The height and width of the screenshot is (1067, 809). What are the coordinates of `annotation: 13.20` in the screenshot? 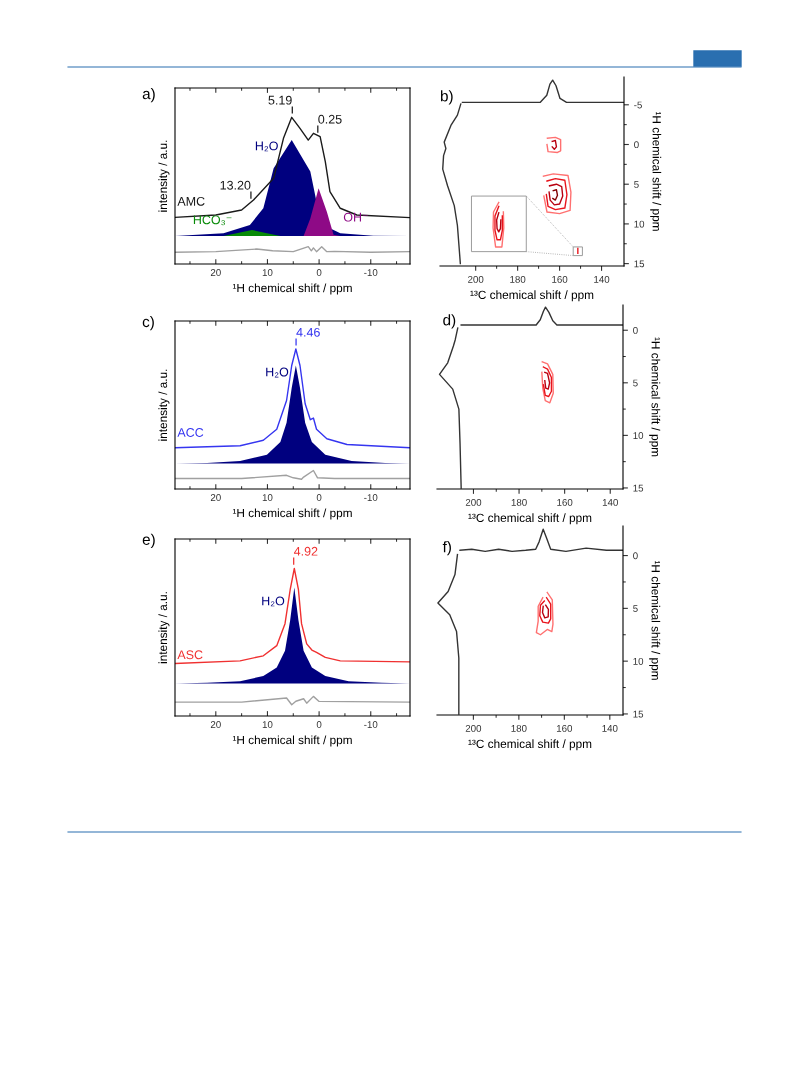 It's located at (235, 185).